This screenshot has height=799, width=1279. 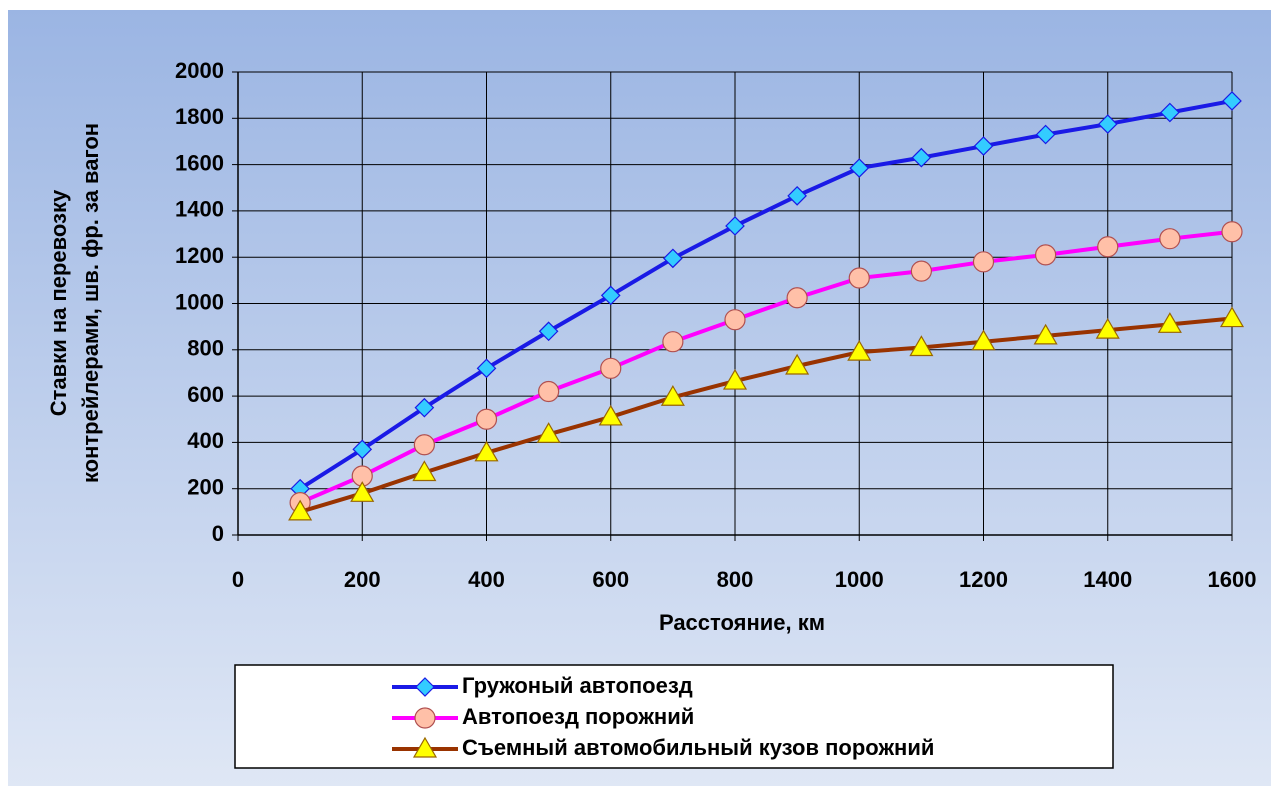 I want to click on legend-label: Съемный автомобильный кузов порожний, so click(x=698, y=747).